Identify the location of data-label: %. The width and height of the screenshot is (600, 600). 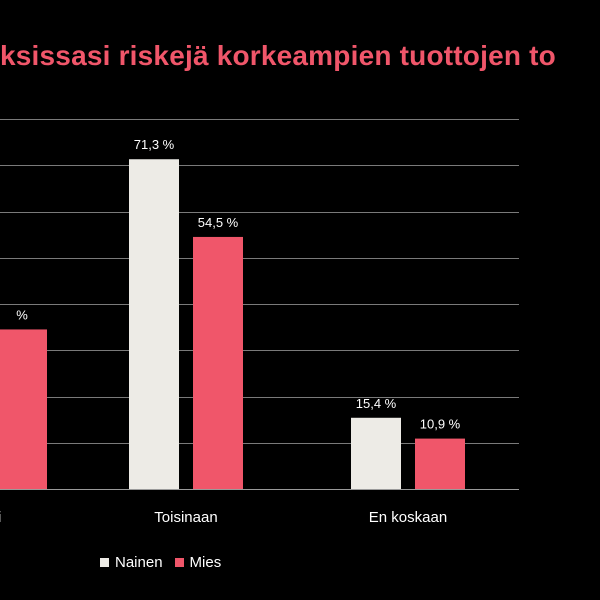
(22, 314).